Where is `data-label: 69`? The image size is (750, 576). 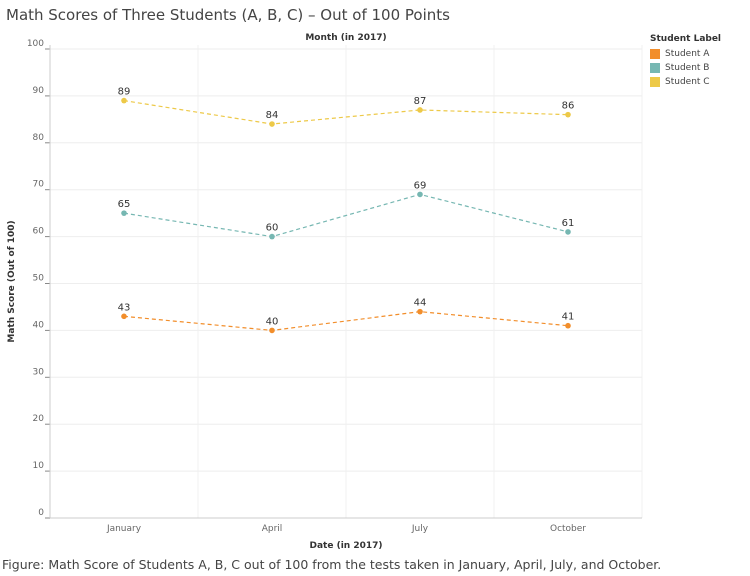
data-label: 69 is located at coordinates (420, 185).